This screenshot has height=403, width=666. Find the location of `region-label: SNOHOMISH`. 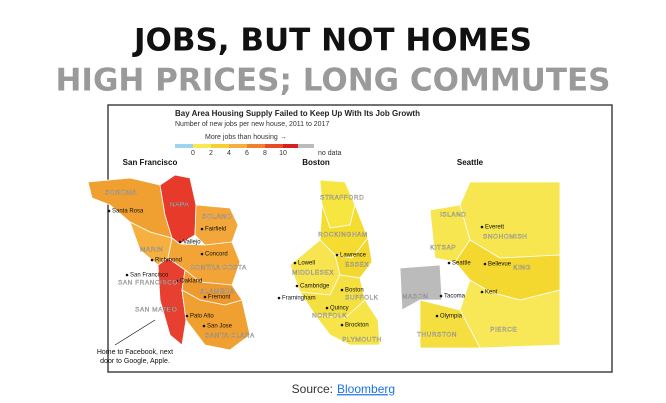

region-label: SNOHOMISH is located at coordinates (505, 237).